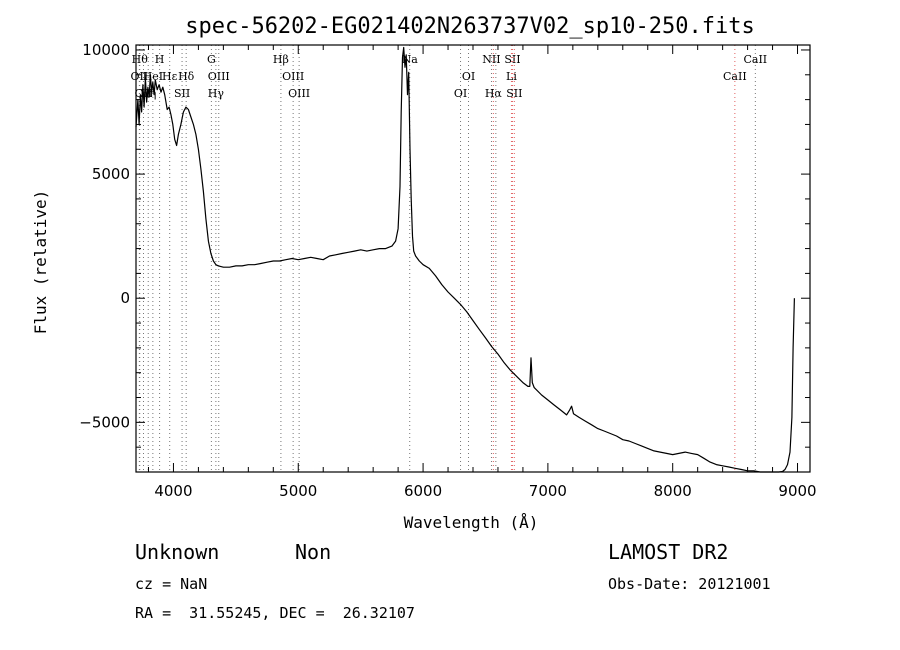 This screenshot has height=650, width=900. What do you see at coordinates (106, 50) in the screenshot?
I see `y-tick-label: 10000` at bounding box center [106, 50].